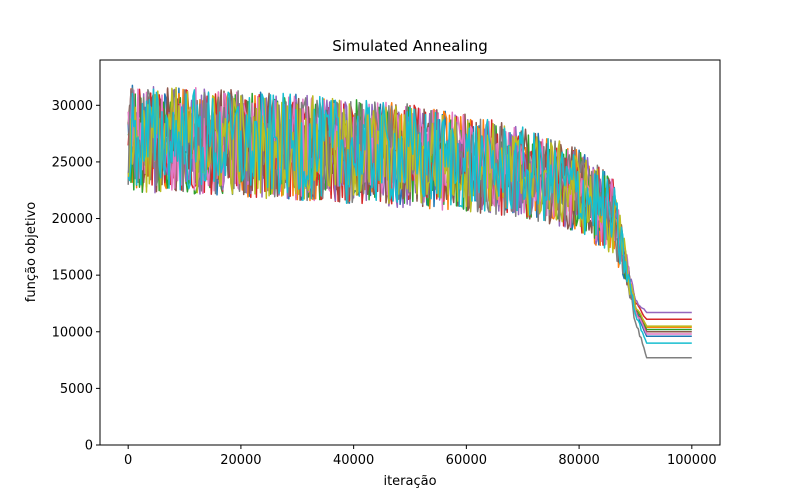  What do you see at coordinates (76, 389) in the screenshot?
I see `y-tick-label: 5000` at bounding box center [76, 389].